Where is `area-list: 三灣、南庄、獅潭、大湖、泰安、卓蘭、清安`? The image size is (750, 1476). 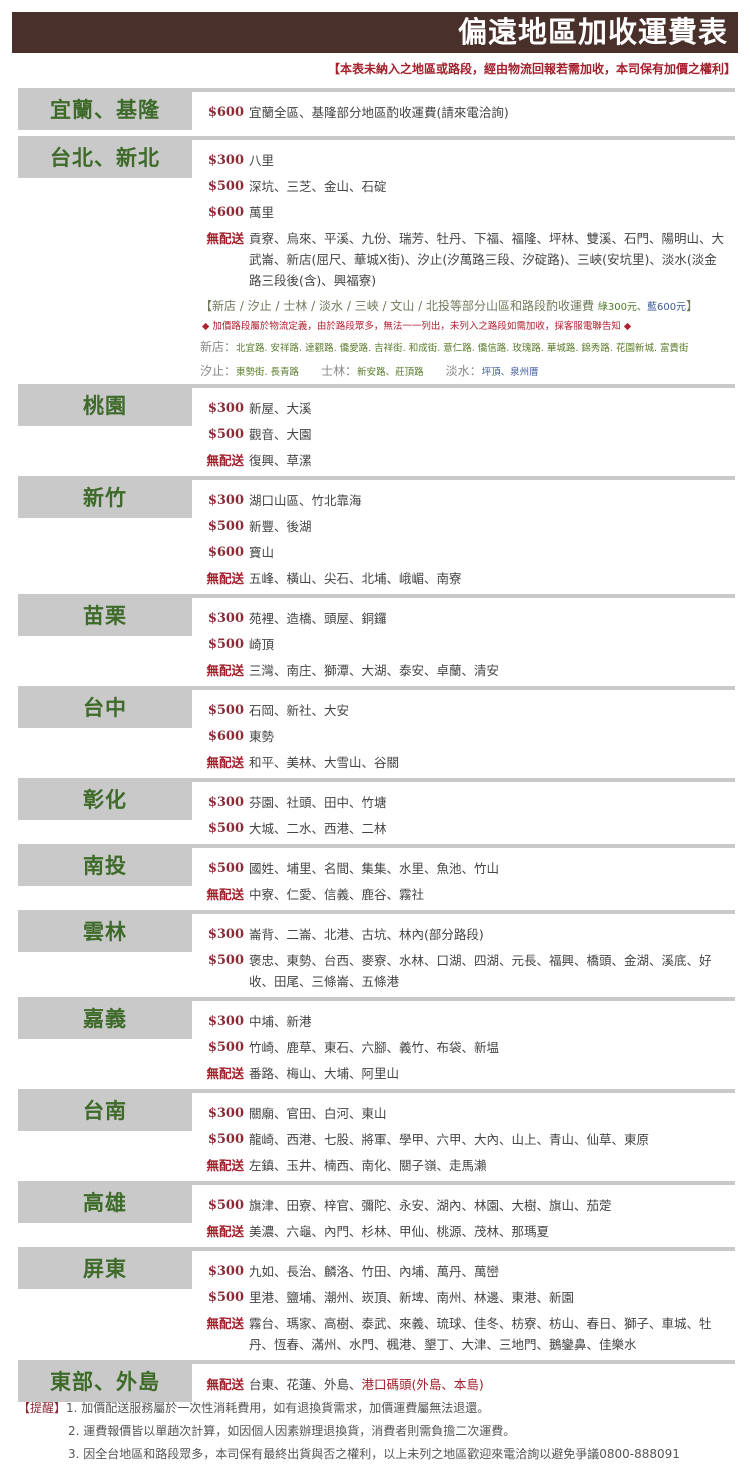
area-list: 三灣、南庄、獅潭、大湖、泰安、卓蘭、清安 is located at coordinates (492, 670).